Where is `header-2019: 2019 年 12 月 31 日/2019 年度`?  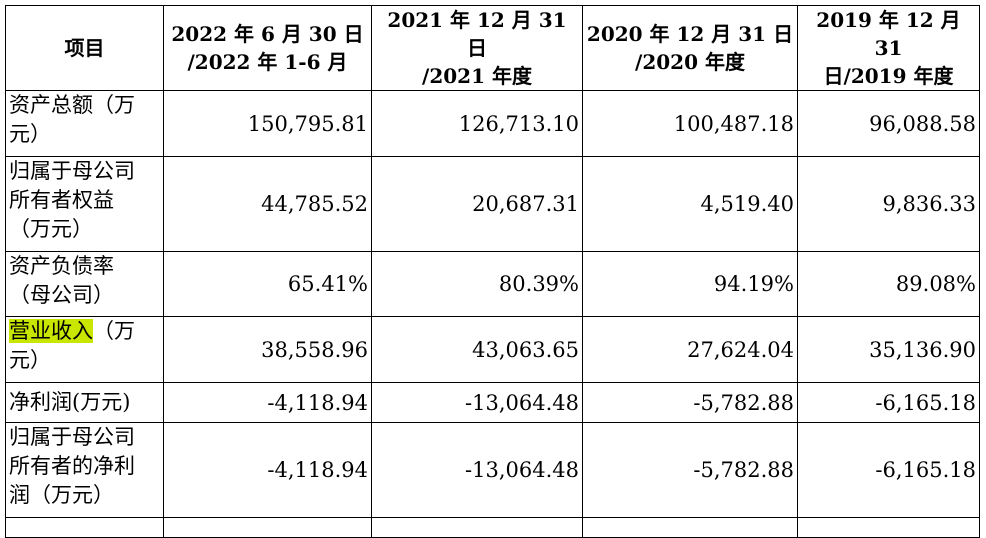
header-2019: 2019 年 12 月 31 日/2019 年度 is located at coordinates (888, 48).